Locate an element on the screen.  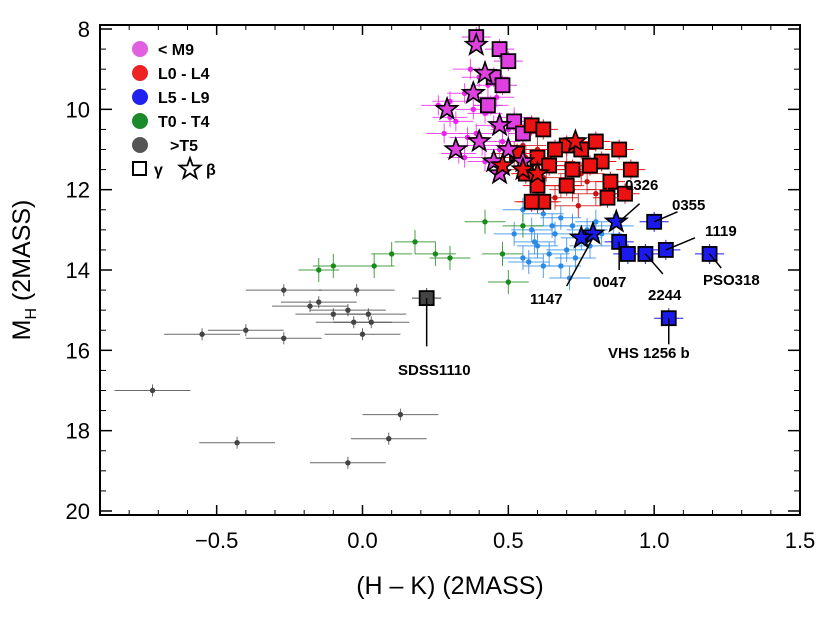
legend-gamma-label: γ is located at coordinates (158, 170).